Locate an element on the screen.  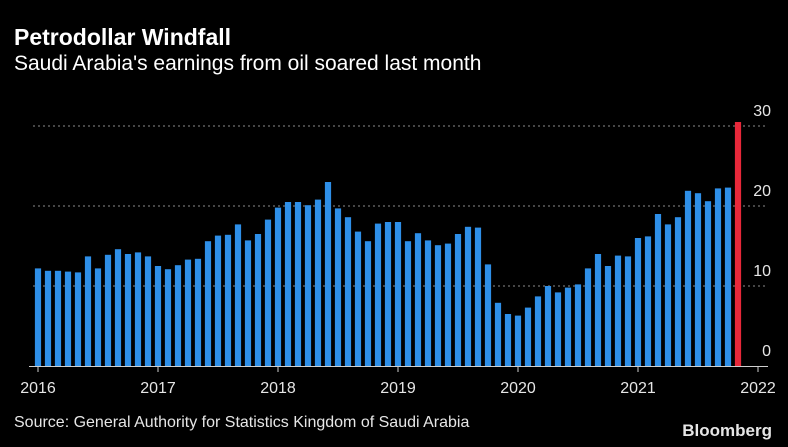
y-tick-label: 20 is located at coordinates (762, 191).